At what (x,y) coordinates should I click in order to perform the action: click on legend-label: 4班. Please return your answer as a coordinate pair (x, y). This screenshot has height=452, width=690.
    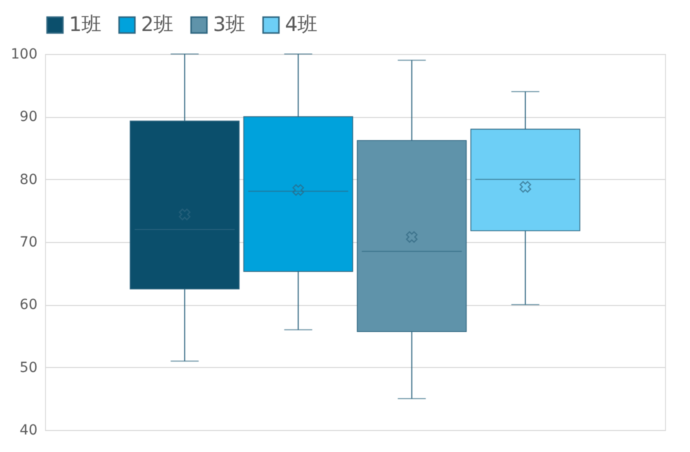
    Looking at the image, I should click on (301, 24).